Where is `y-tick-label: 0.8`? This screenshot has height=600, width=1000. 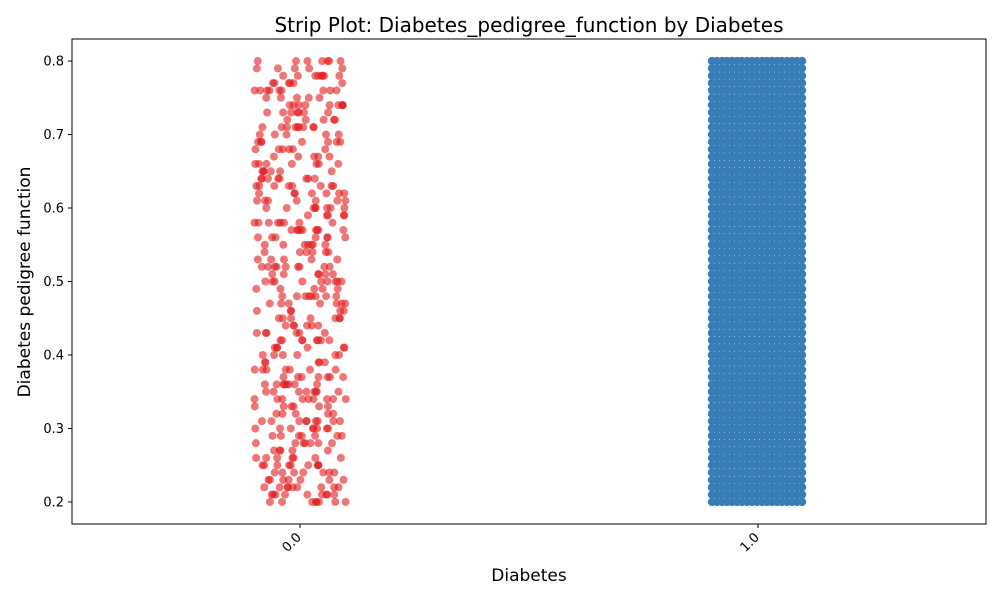
y-tick-label: 0.8 is located at coordinates (53, 62).